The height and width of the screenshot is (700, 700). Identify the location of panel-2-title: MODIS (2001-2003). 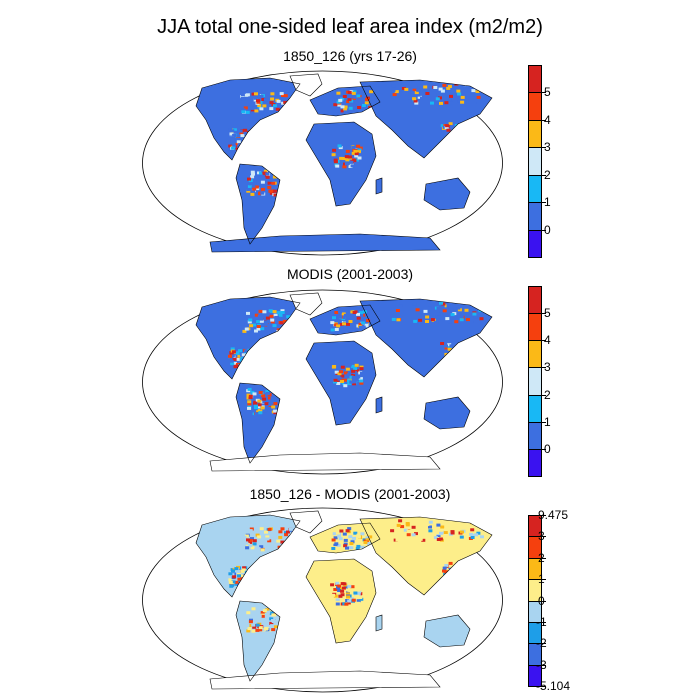
(350, 274).